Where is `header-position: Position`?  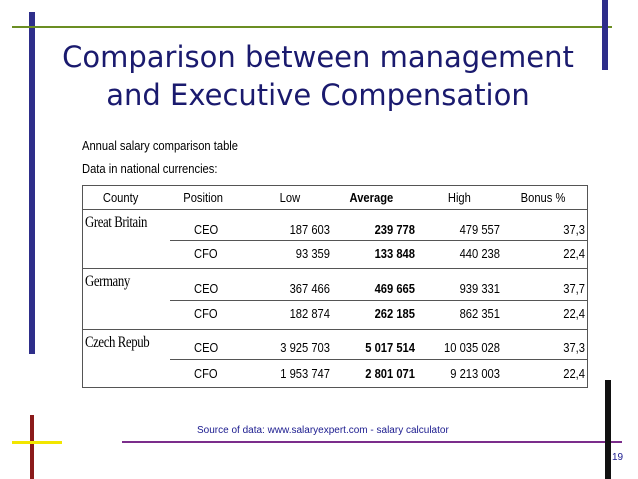 header-position: Position is located at coordinates (203, 197).